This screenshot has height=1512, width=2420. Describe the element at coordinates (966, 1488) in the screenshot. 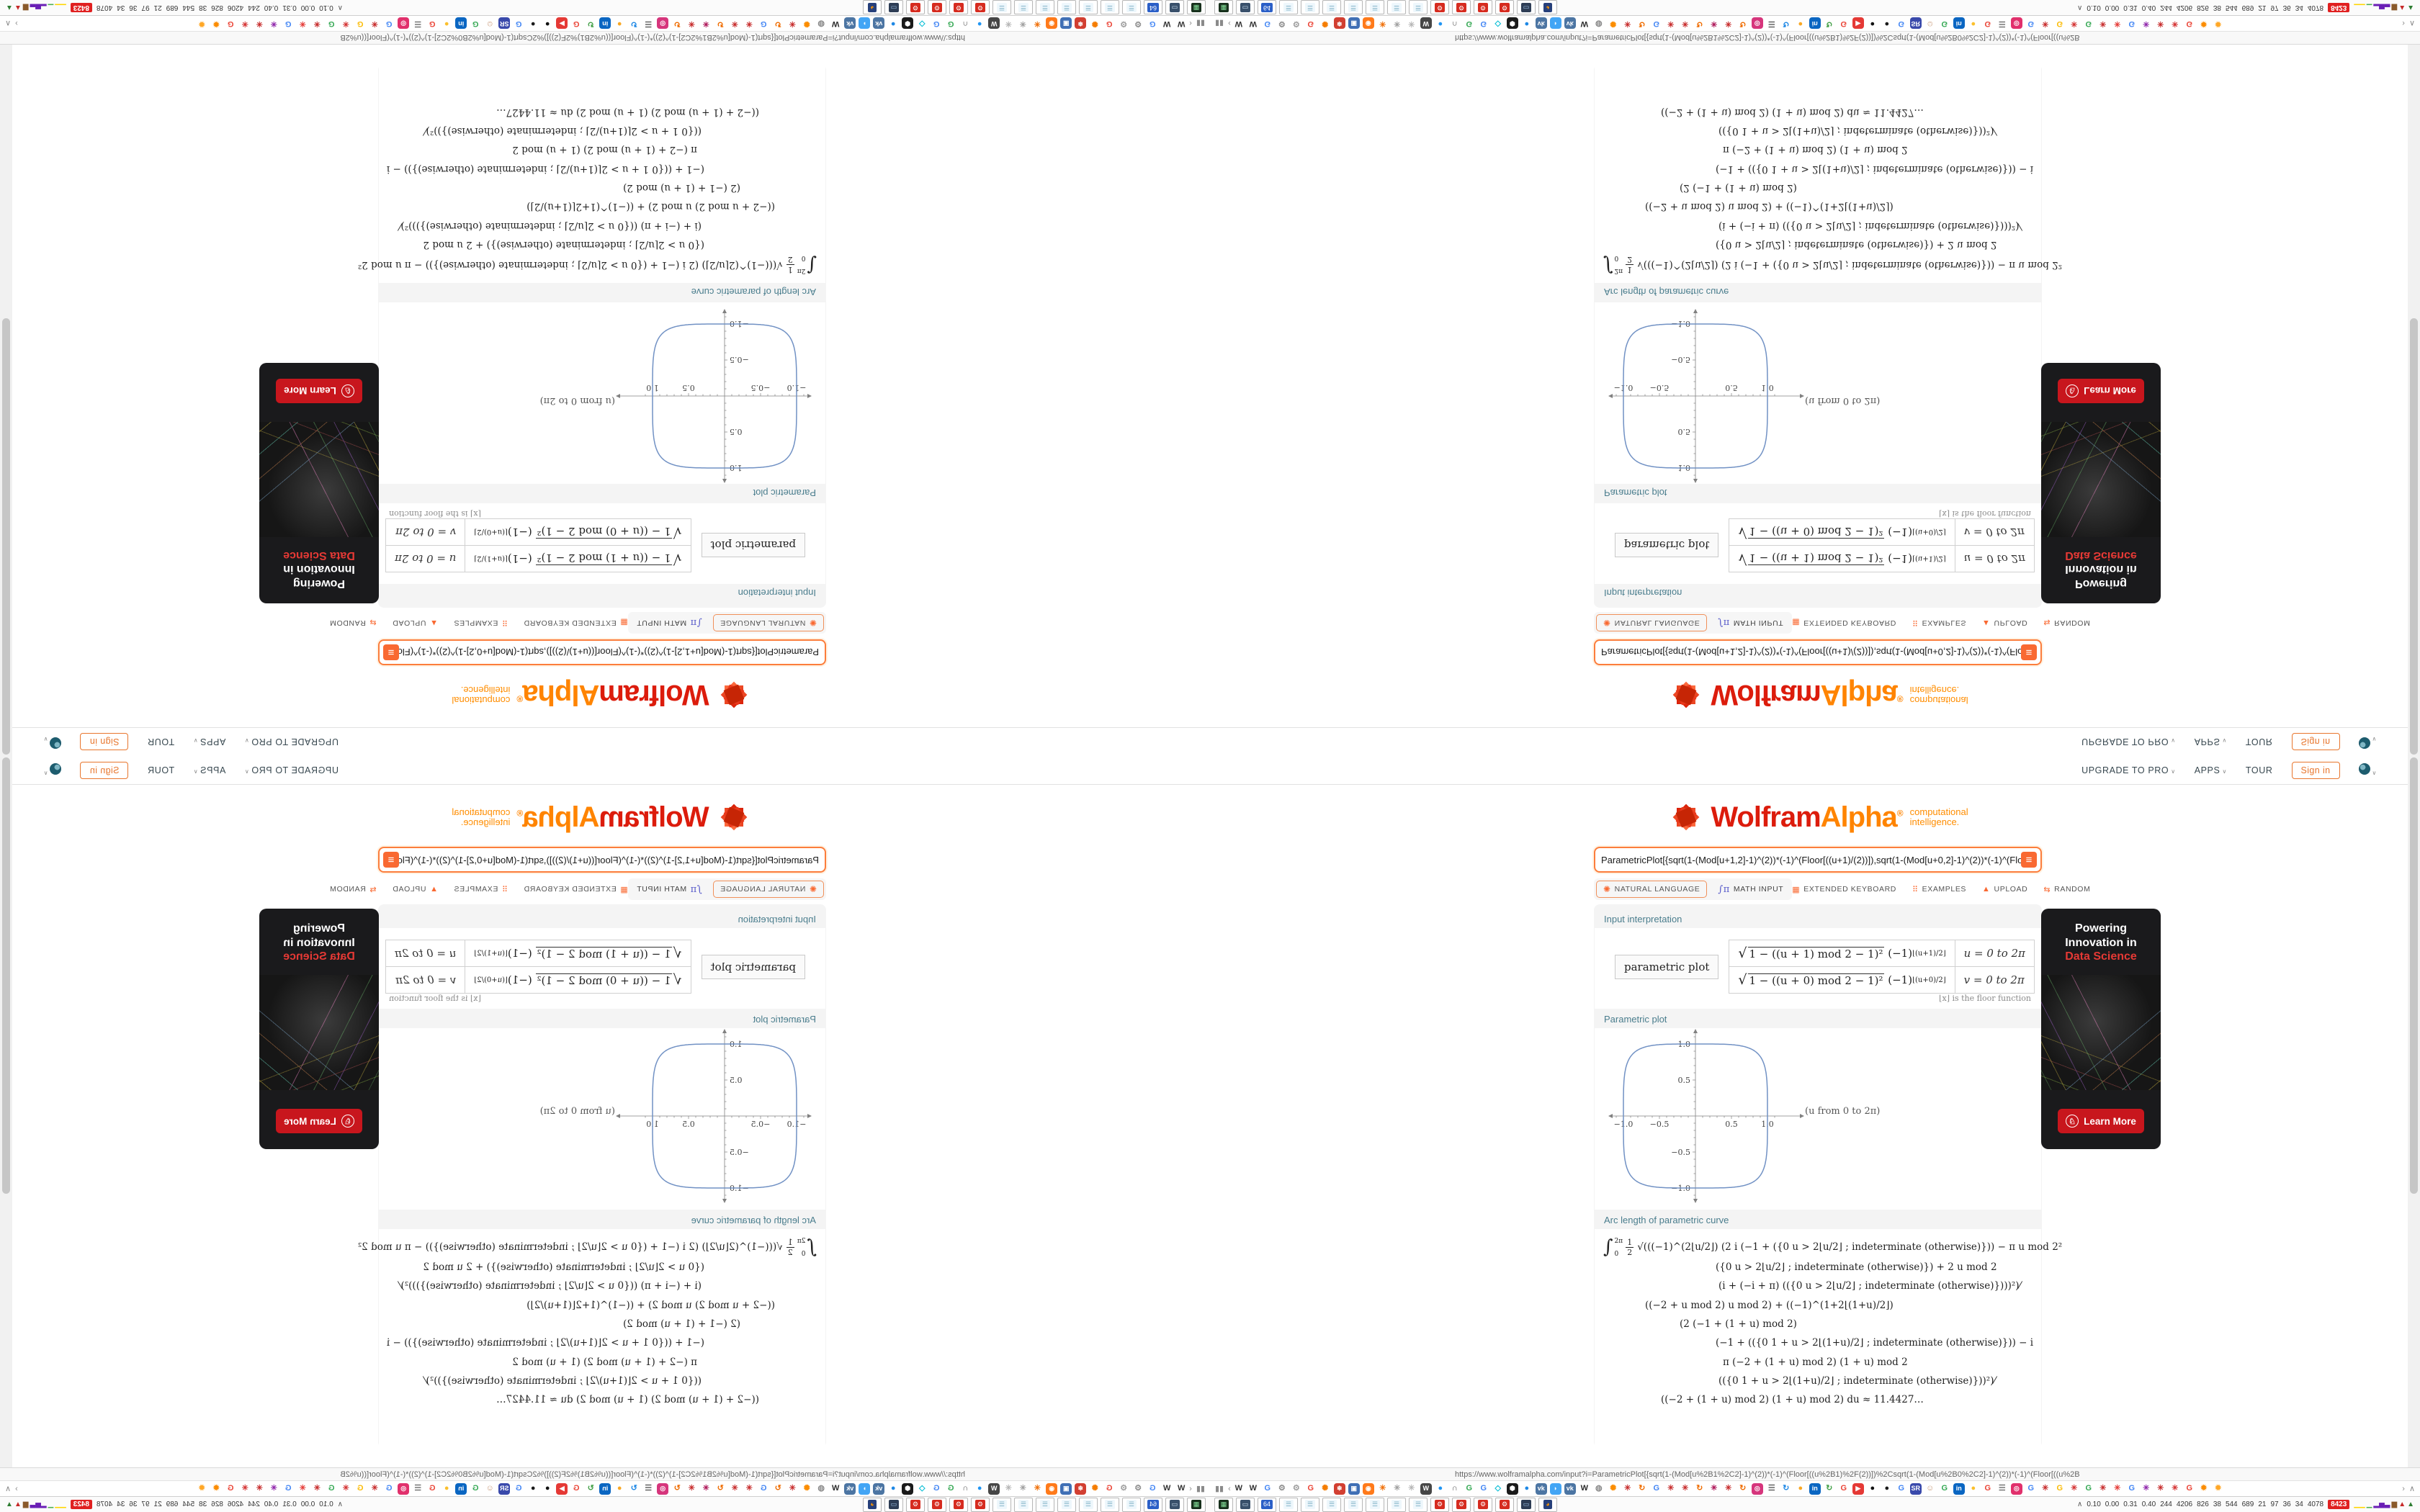

I see `tab-favicon: ∩` at that location.